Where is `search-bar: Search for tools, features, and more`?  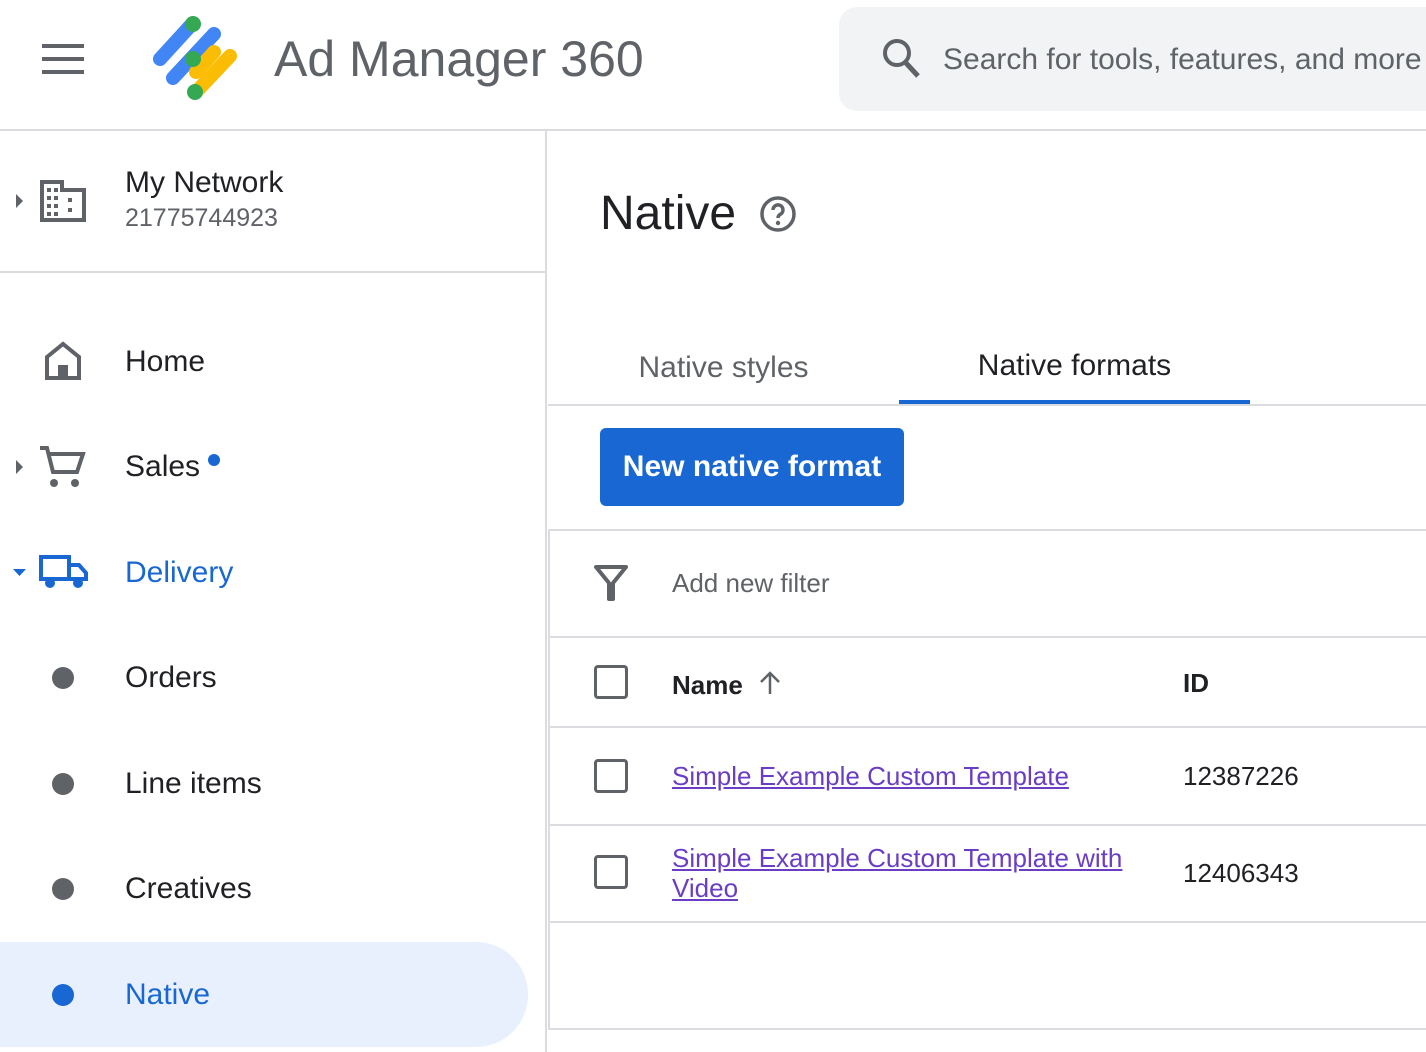 search-bar: Search for tools, features, and more is located at coordinates (1132, 59).